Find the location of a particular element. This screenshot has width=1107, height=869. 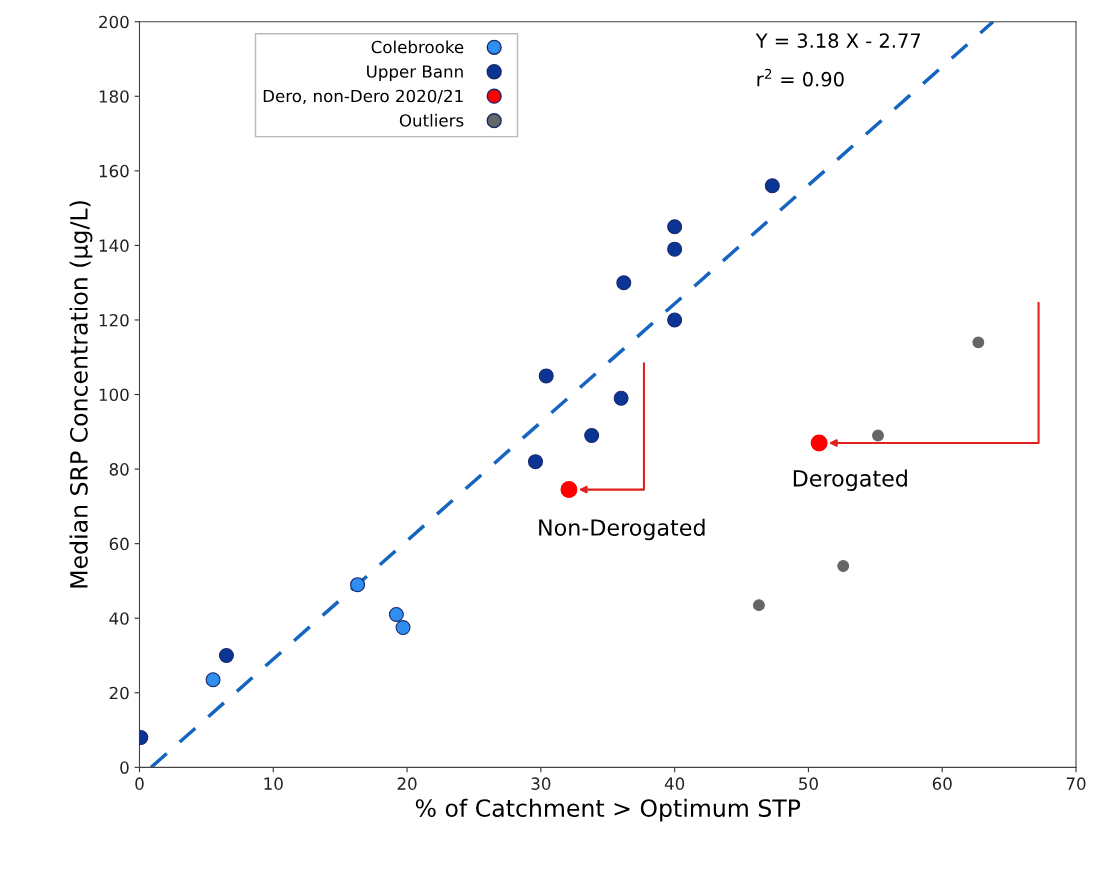

x-tick-label: 60 is located at coordinates (942, 783).